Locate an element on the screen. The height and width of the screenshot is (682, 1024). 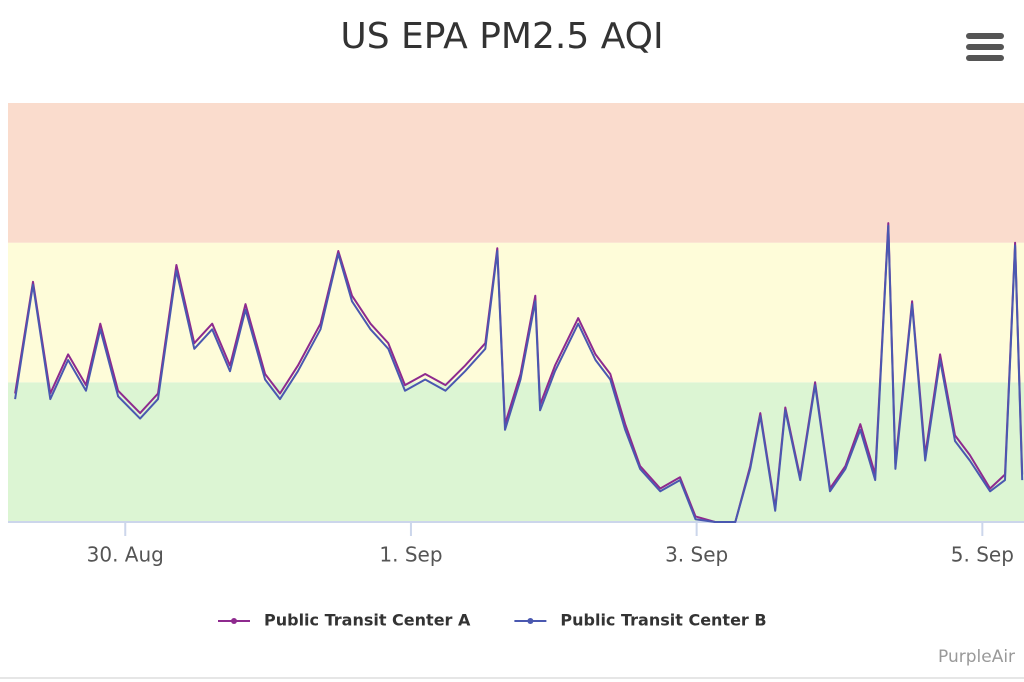
credit: PurpleAir is located at coordinates (976, 657).